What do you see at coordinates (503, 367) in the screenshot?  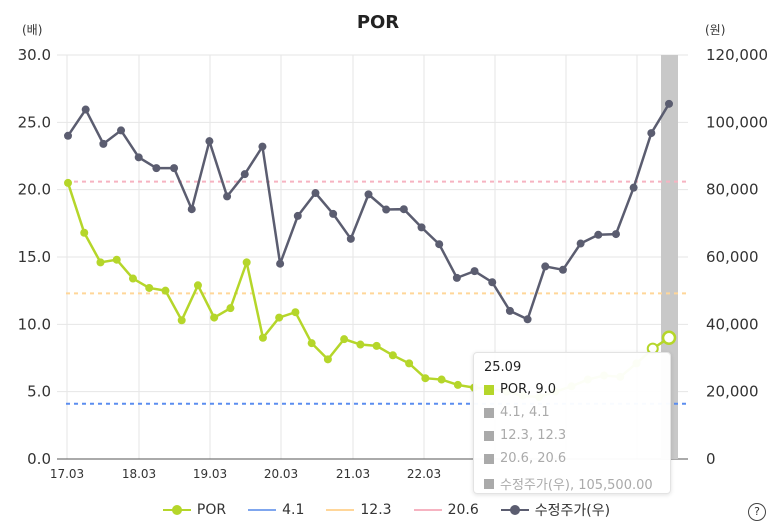 I see `tooltip-header: 25.09` at bounding box center [503, 367].